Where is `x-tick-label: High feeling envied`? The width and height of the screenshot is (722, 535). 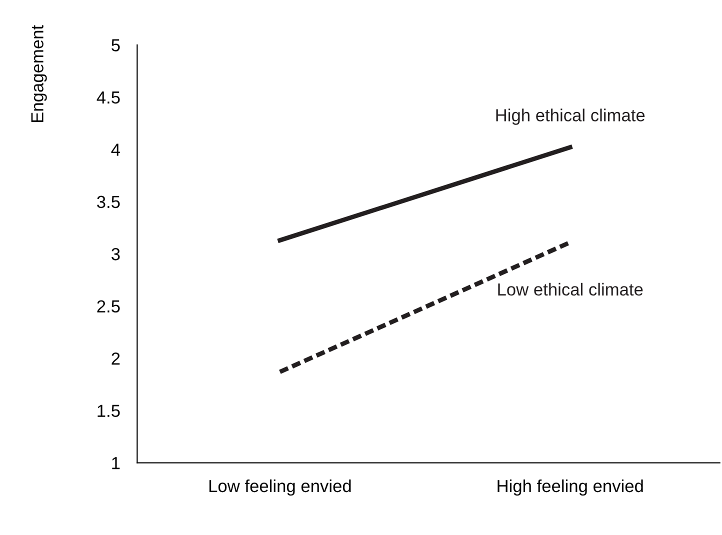 x-tick-label: High feeling envied is located at coordinates (570, 487).